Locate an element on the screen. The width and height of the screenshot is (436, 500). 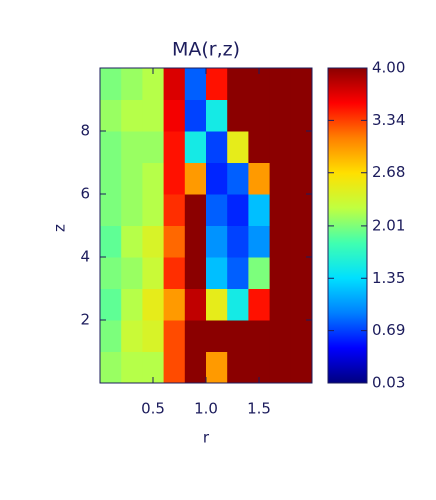
colorbar-tick-label: 4.00 is located at coordinates (388, 68).